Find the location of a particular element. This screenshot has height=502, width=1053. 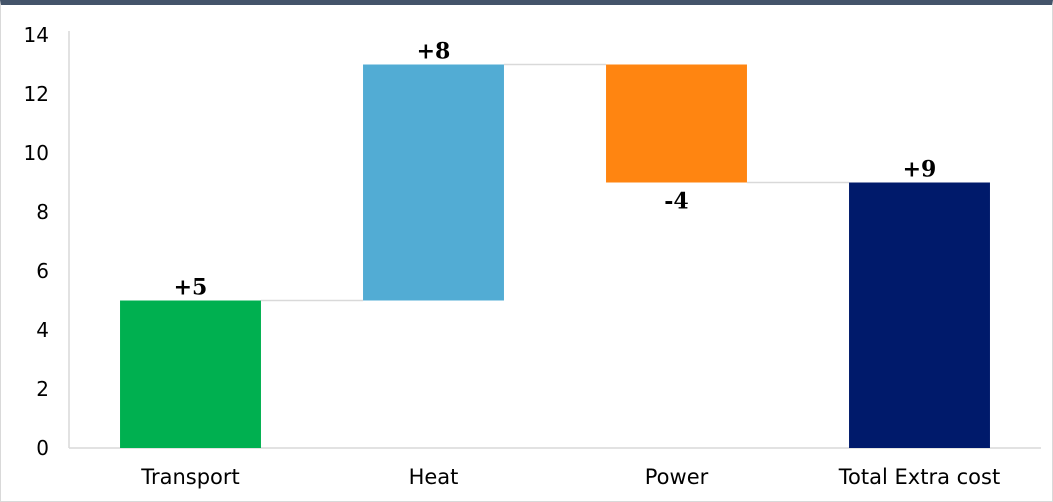

y-tick-label: 12 is located at coordinates (36, 94).